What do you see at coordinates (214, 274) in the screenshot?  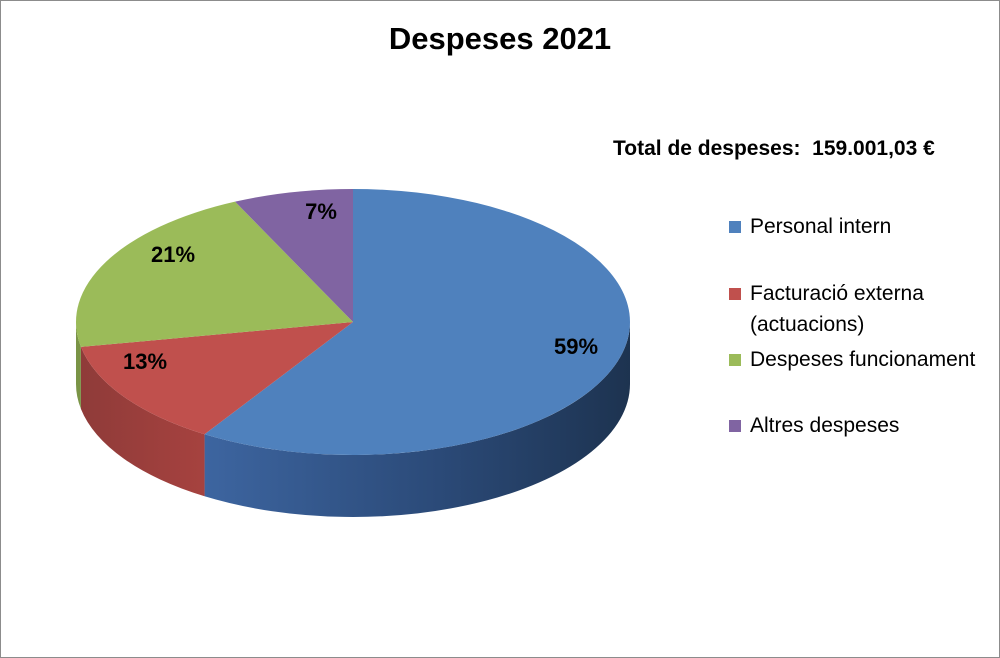 I see `pie-slice-despeses` at bounding box center [214, 274].